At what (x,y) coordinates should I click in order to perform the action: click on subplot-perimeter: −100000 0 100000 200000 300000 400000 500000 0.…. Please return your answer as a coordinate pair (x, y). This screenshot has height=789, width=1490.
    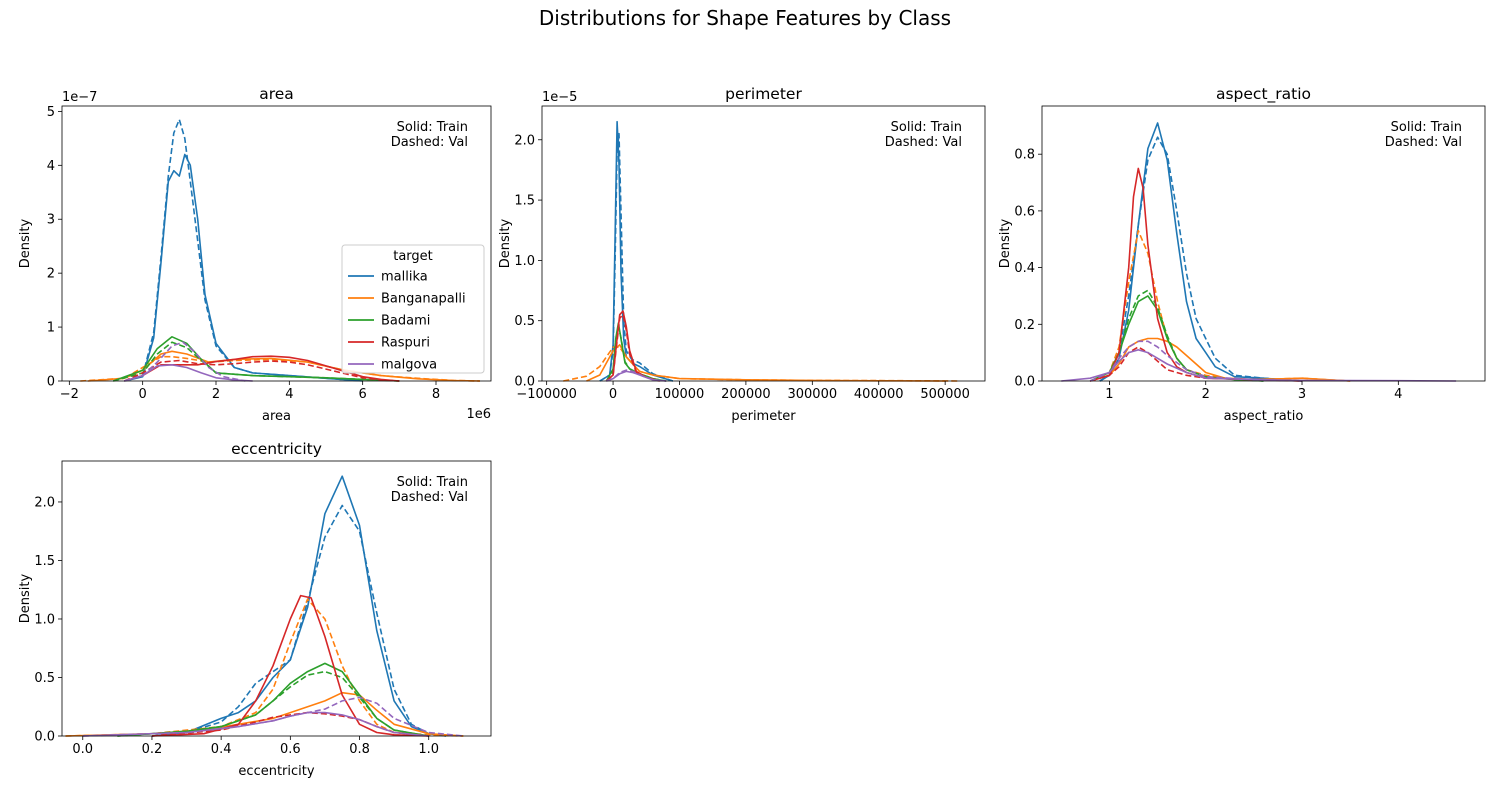
    Looking at the image, I should click on (742, 254).